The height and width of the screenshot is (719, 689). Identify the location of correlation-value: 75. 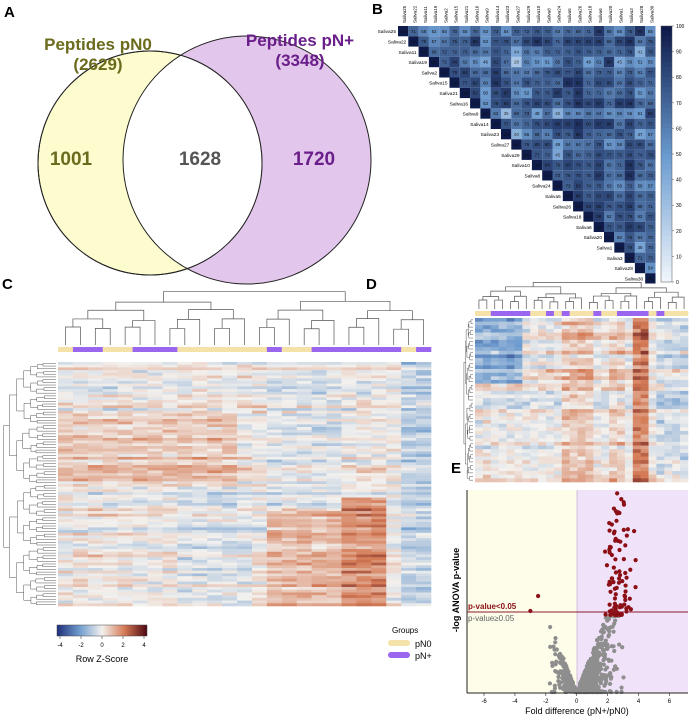
(423, 41).